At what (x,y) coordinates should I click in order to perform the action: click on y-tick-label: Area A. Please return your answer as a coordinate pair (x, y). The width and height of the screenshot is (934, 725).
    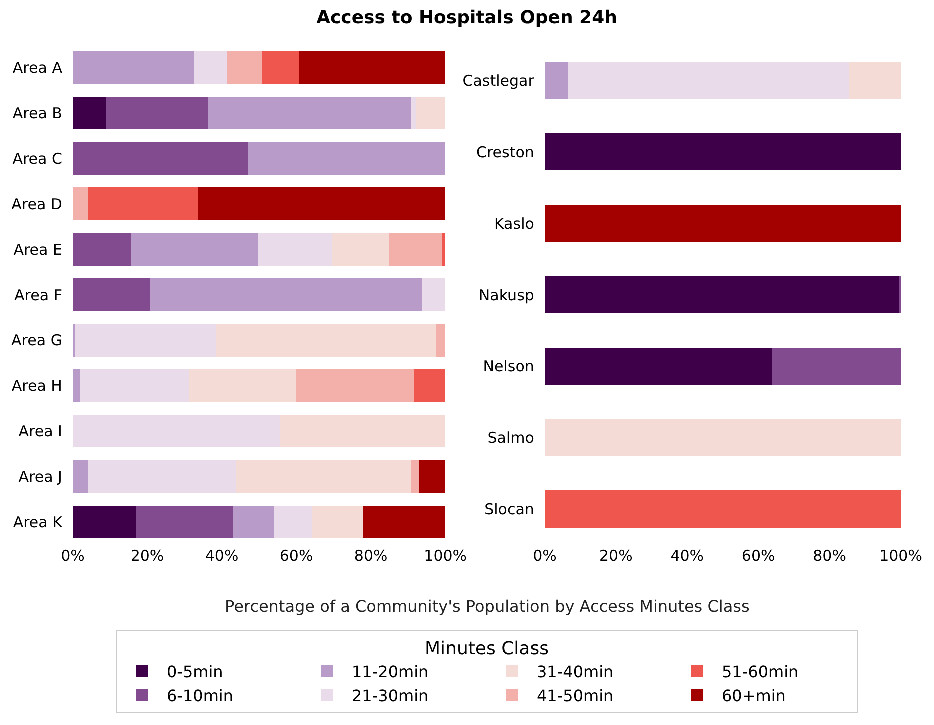
    Looking at the image, I should click on (42, 67).